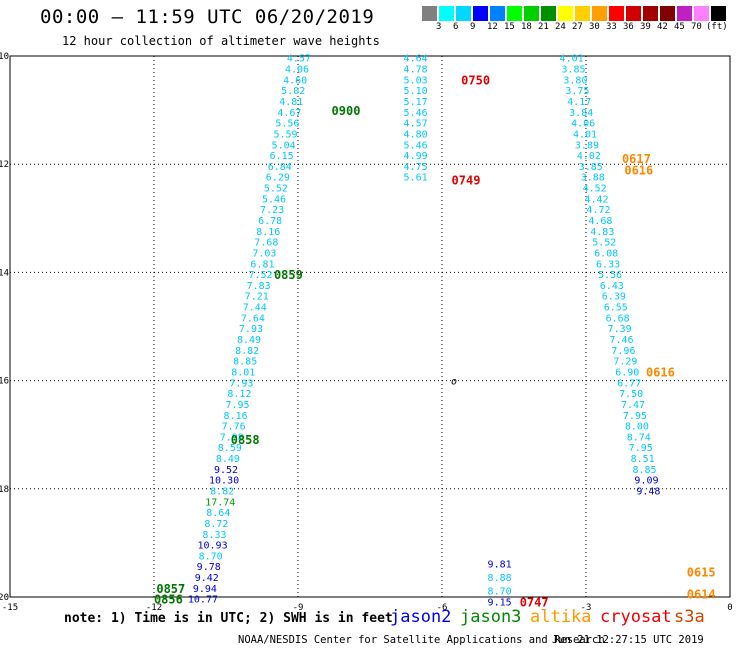  I want to click on wave-height-value: 7.96, so click(623, 351).